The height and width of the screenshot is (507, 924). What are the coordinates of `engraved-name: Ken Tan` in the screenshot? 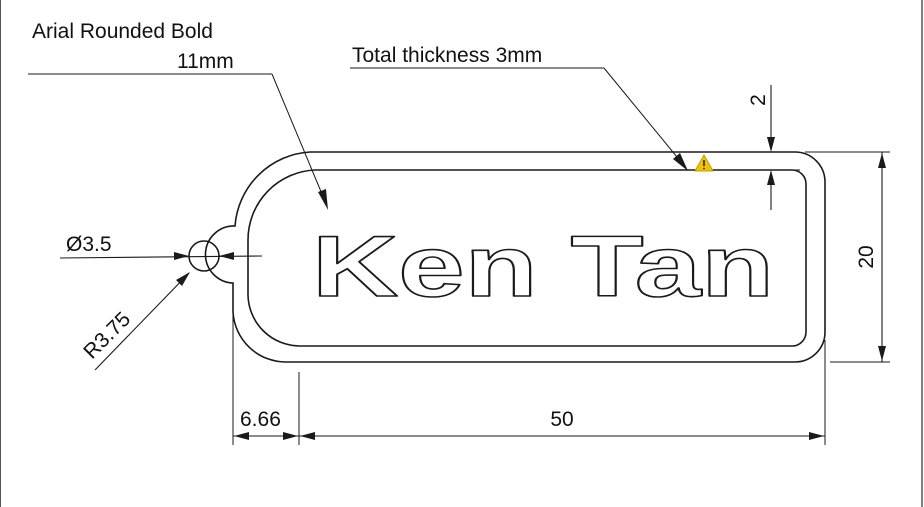 It's located at (543, 267).